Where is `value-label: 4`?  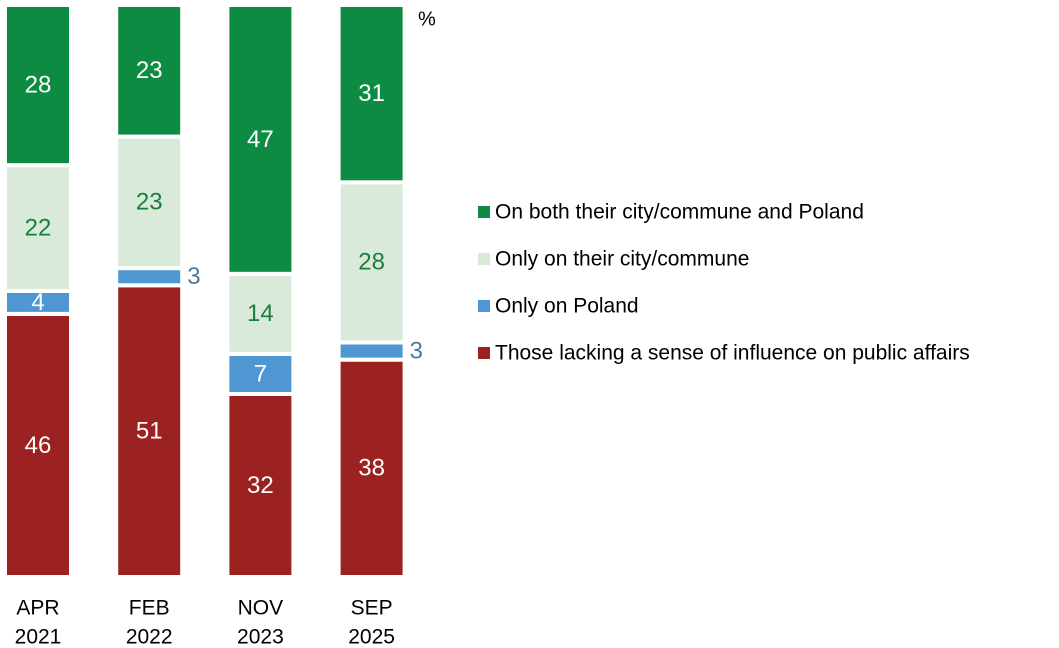 value-label: 4 is located at coordinates (37, 302).